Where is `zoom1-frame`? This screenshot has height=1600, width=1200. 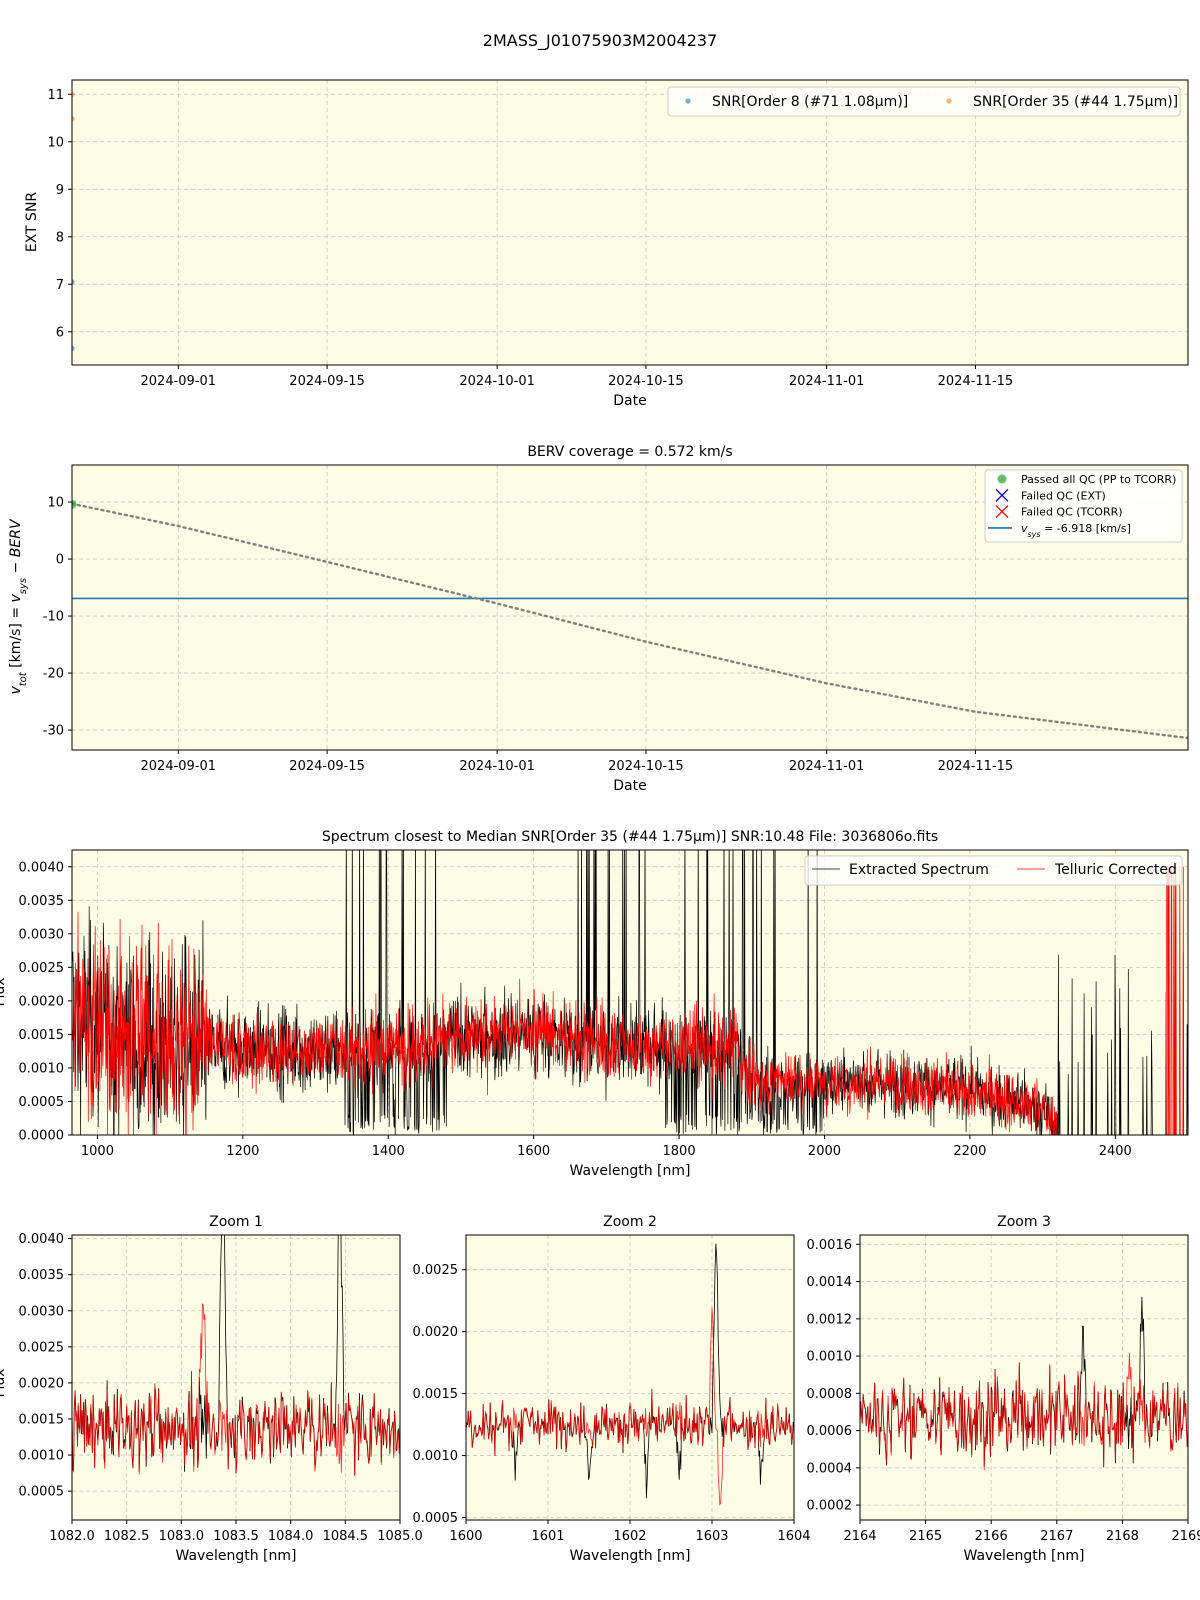
zoom1-frame is located at coordinates (236, 1377).